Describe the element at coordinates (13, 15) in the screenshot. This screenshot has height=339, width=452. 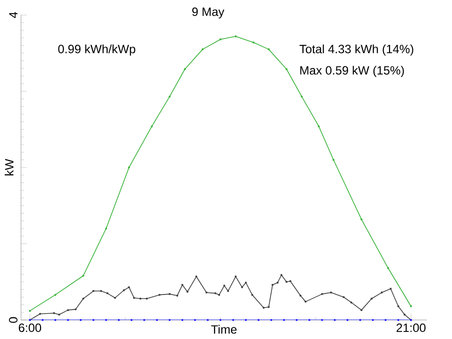
I see `y-tick-label: 4` at that location.